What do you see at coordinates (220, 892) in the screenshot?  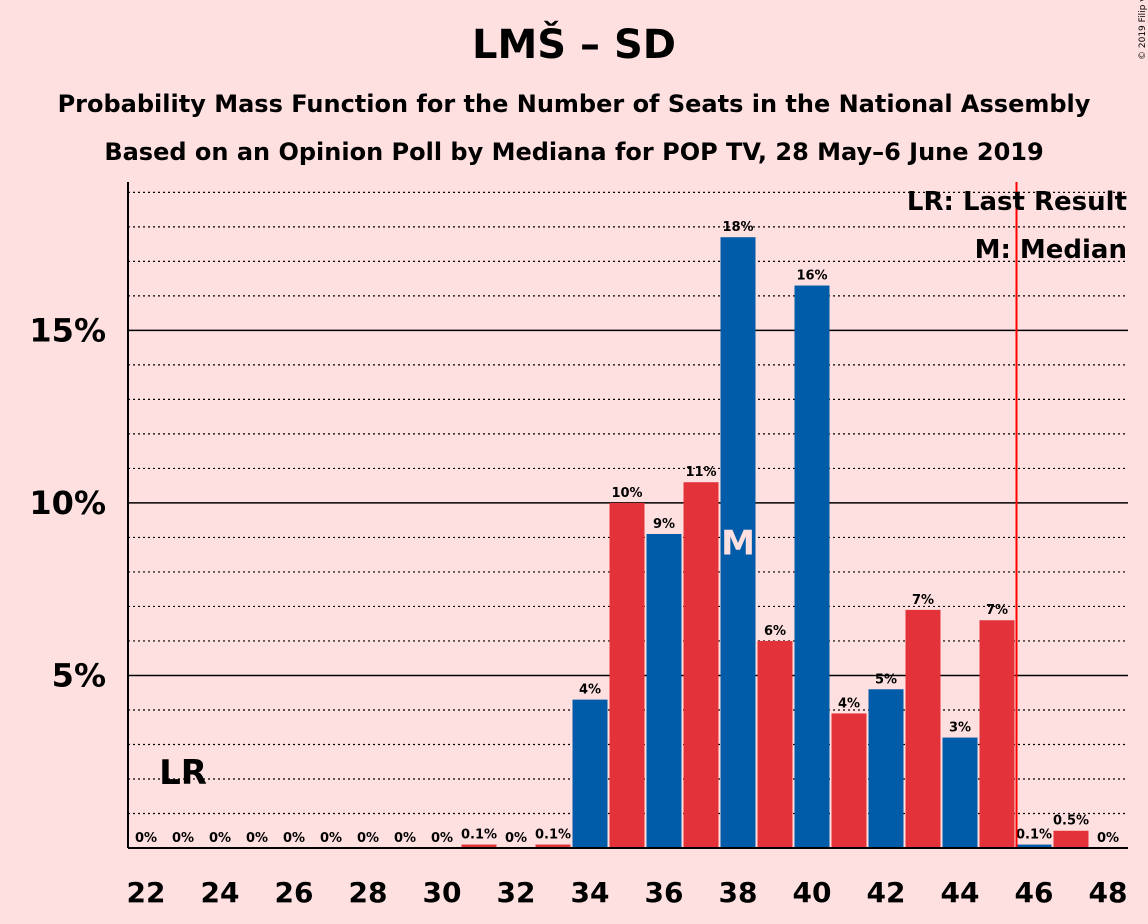 I see `x-tick-label: 24` at bounding box center [220, 892].